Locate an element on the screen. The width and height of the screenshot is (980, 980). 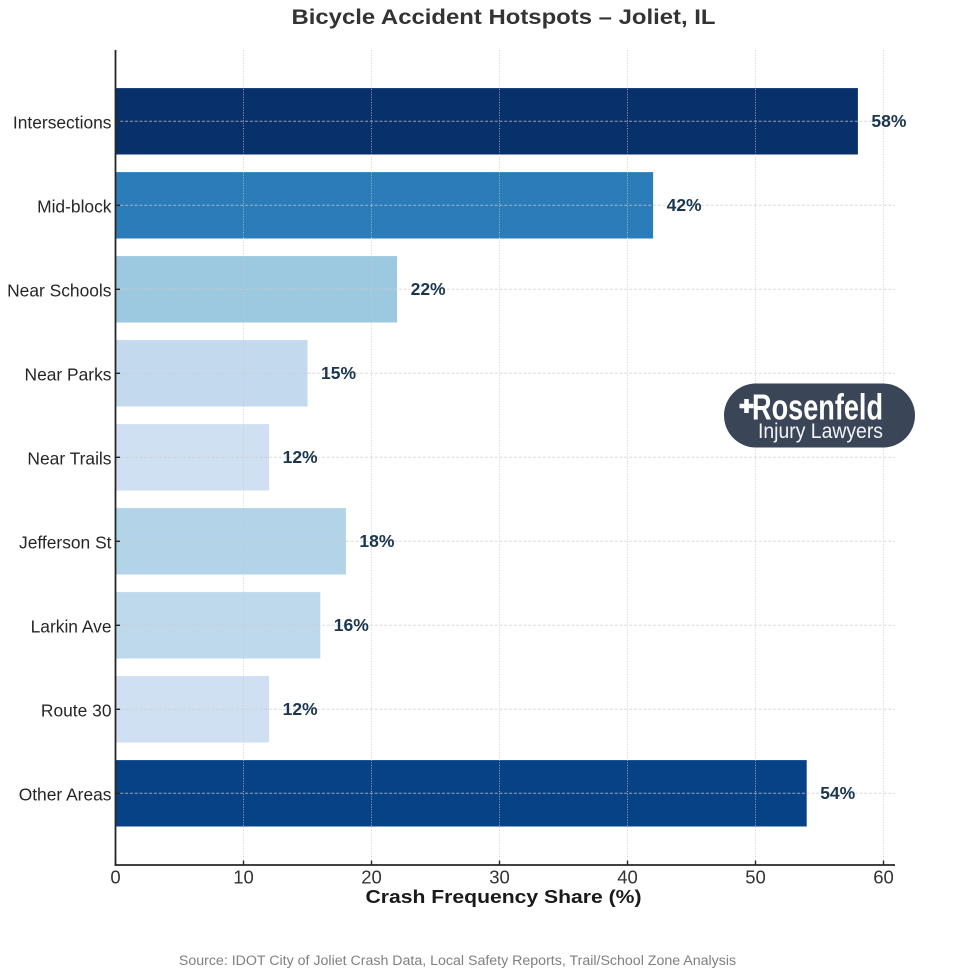
svg-text: 20 is located at coordinates (371, 877).